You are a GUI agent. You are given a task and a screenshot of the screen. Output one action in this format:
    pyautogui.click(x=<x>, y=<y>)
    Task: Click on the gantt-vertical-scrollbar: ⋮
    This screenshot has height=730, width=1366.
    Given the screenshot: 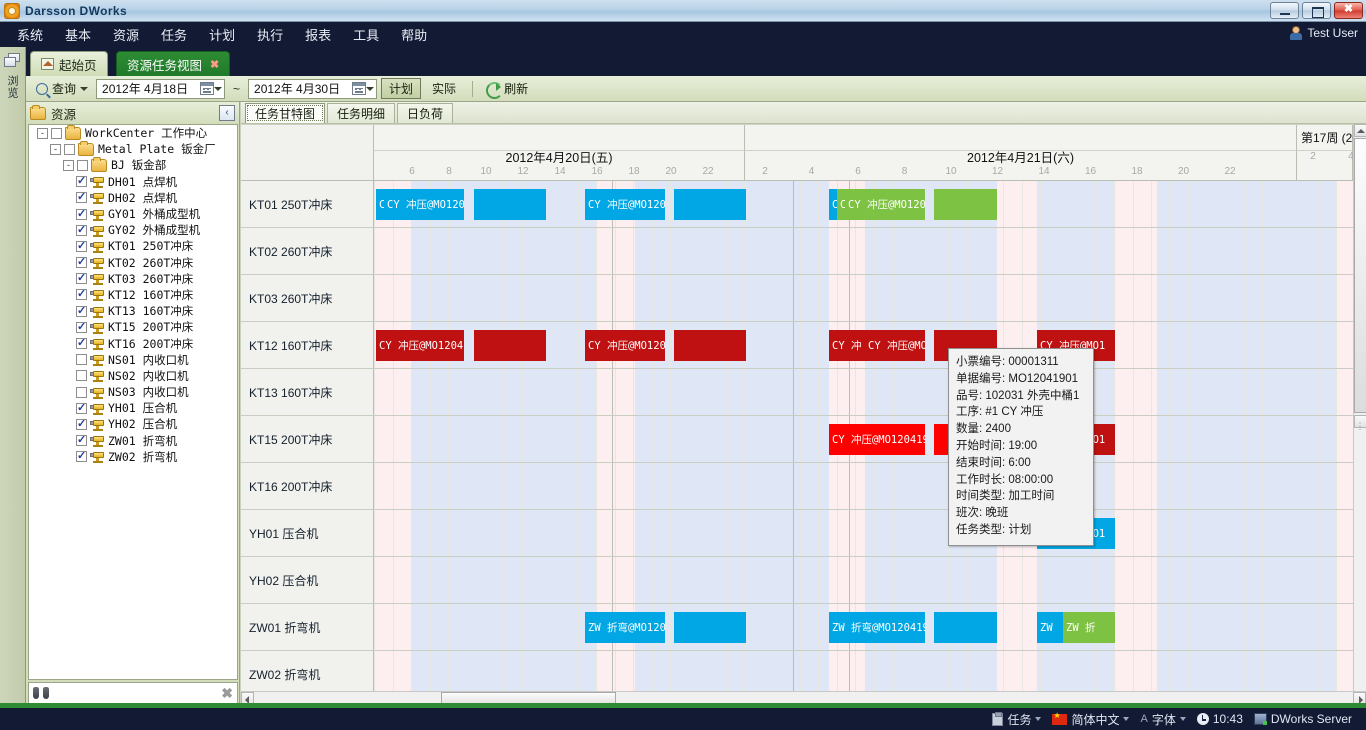 What is the action you would take?
    pyautogui.click(x=1359, y=415)
    